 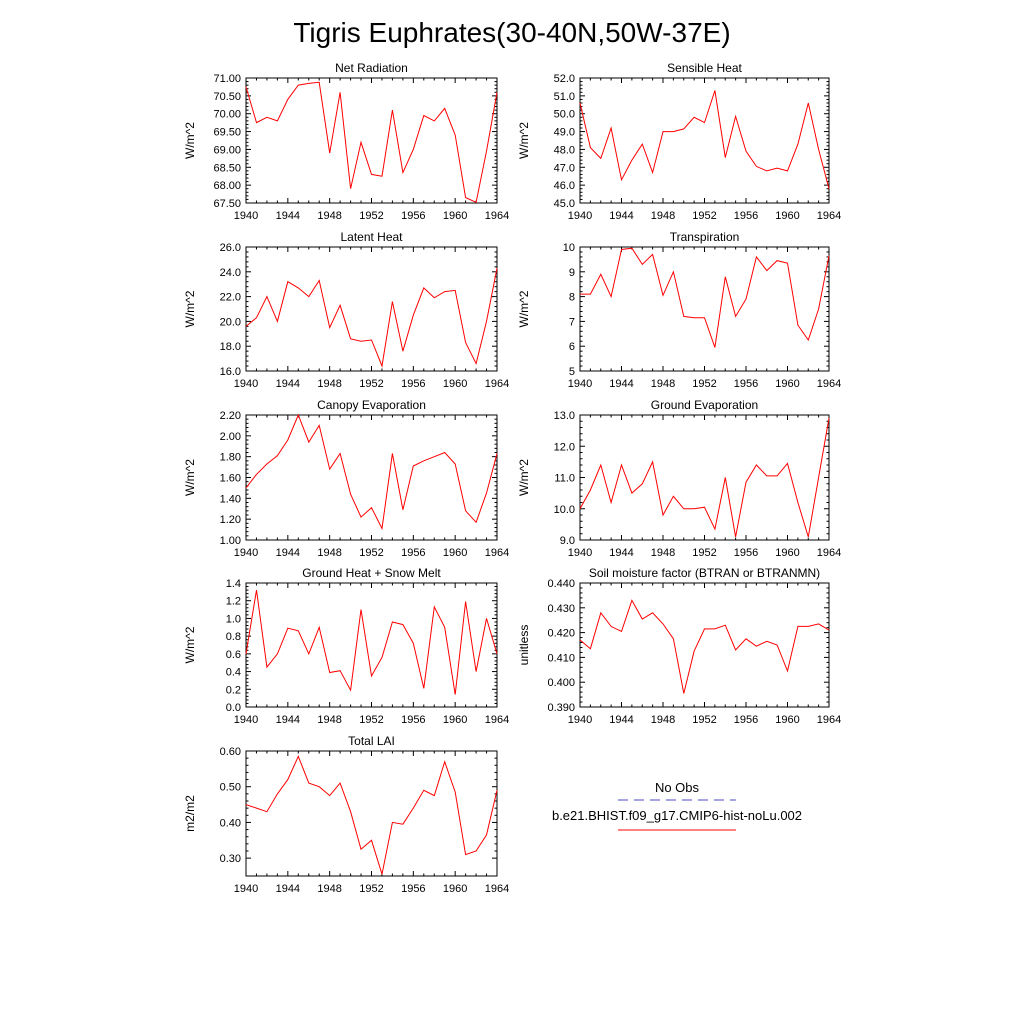 What do you see at coordinates (227, 150) in the screenshot?
I see `y-tick-label: 69.00` at bounding box center [227, 150].